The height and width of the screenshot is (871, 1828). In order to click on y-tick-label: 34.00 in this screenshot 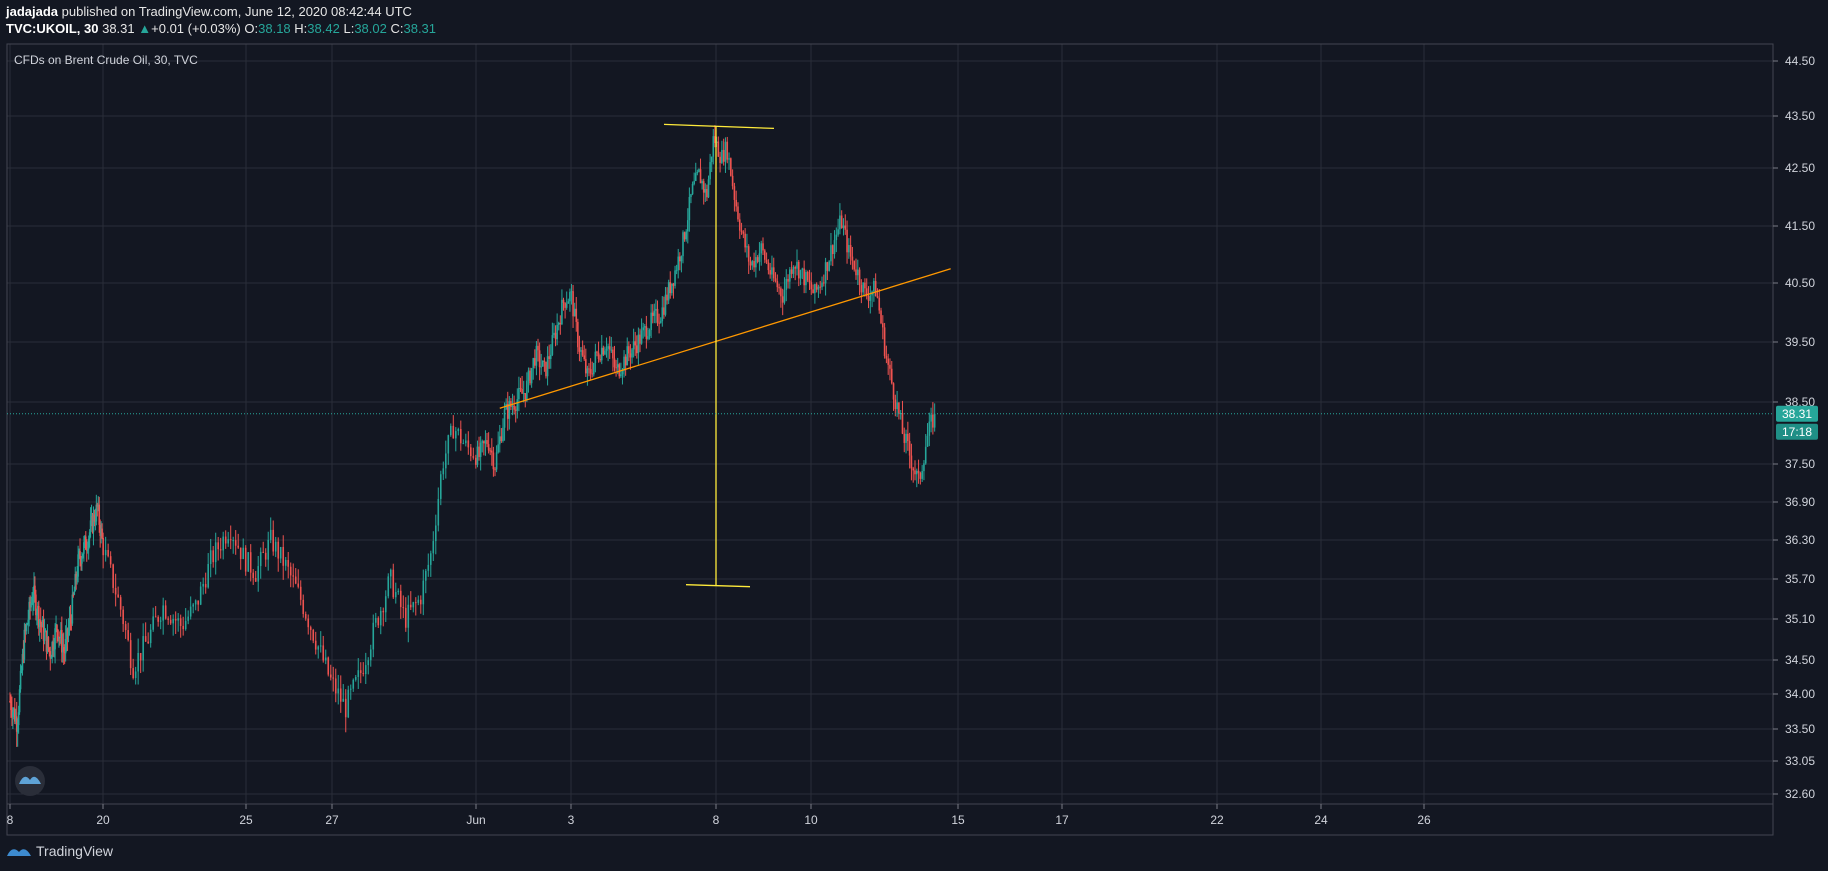, I will do `click(1800, 694)`.